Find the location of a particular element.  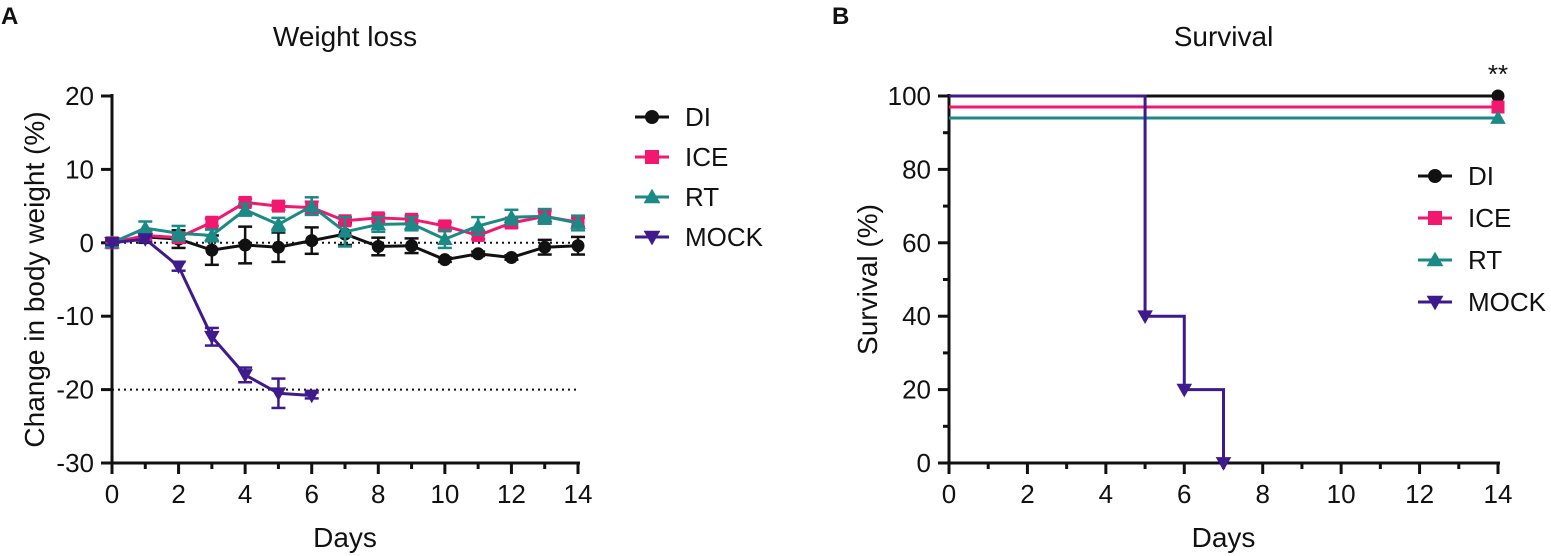

series-line is located at coordinates (1087, 278).